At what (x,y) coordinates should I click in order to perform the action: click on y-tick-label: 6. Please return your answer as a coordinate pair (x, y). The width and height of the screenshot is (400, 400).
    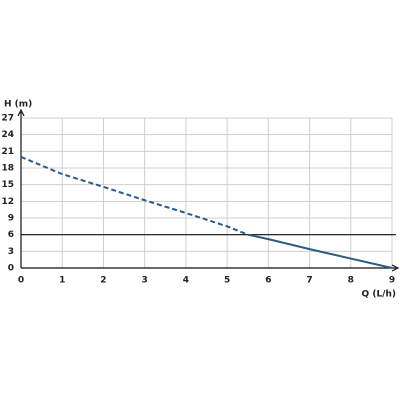
    Looking at the image, I should click on (11, 235).